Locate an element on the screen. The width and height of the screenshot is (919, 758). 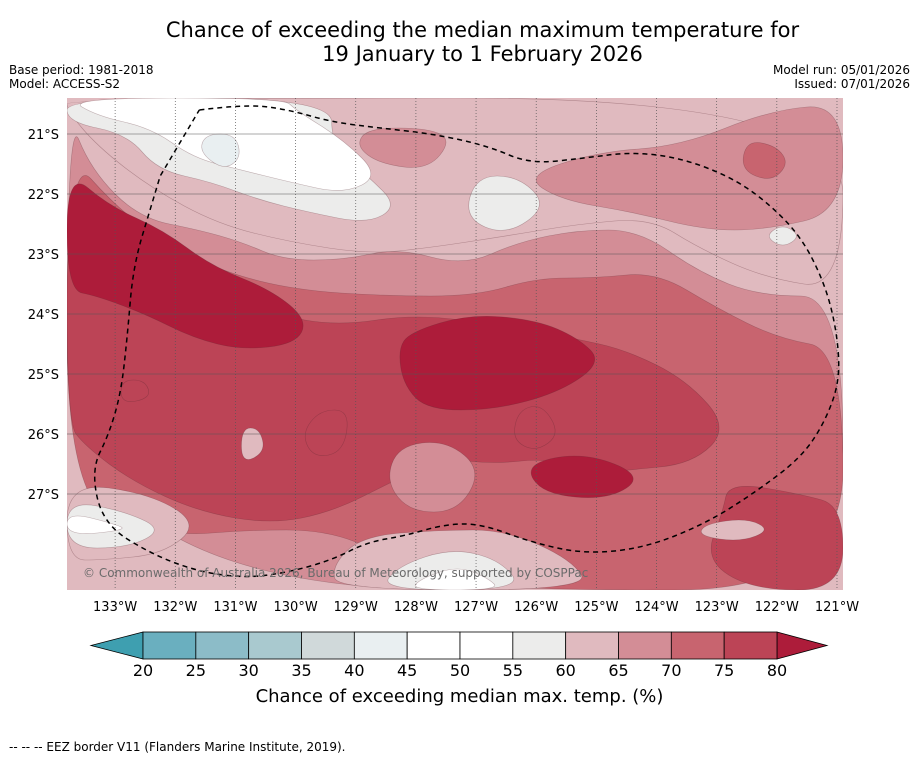
x-tick-label: 122°W is located at coordinates (777, 607).